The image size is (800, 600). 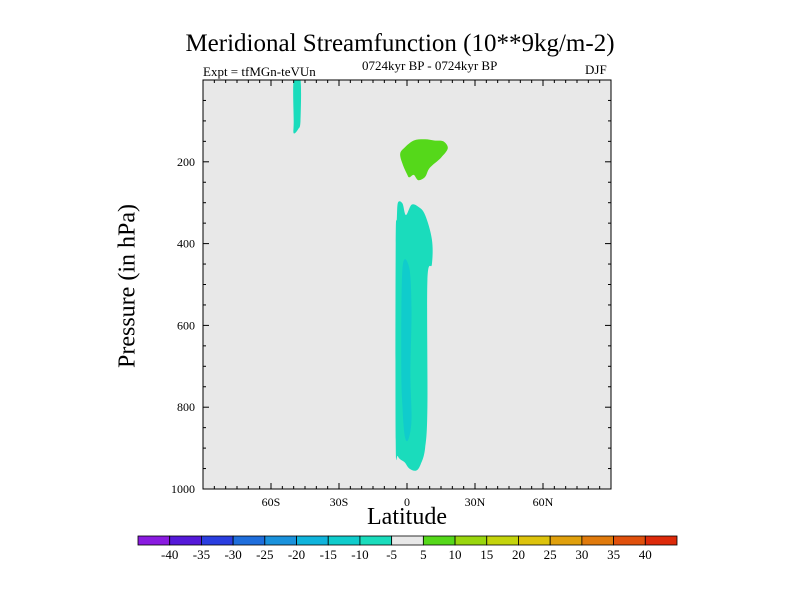 What do you see at coordinates (400, 43) in the screenshot?
I see `chart-title: Meridional Streamfunction (10**9kg/m-2)` at bounding box center [400, 43].